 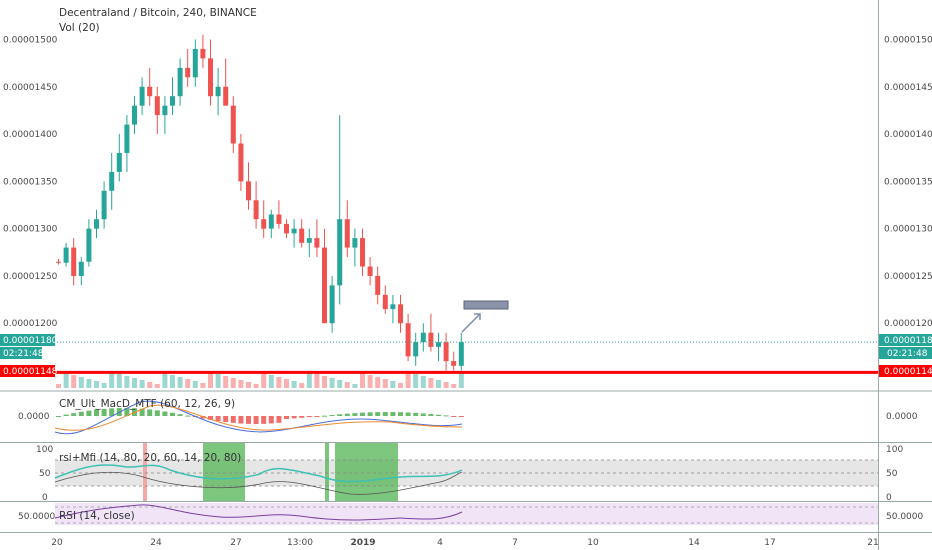 I want to click on price-tick-left: 0.00001450, so click(x=30, y=88).